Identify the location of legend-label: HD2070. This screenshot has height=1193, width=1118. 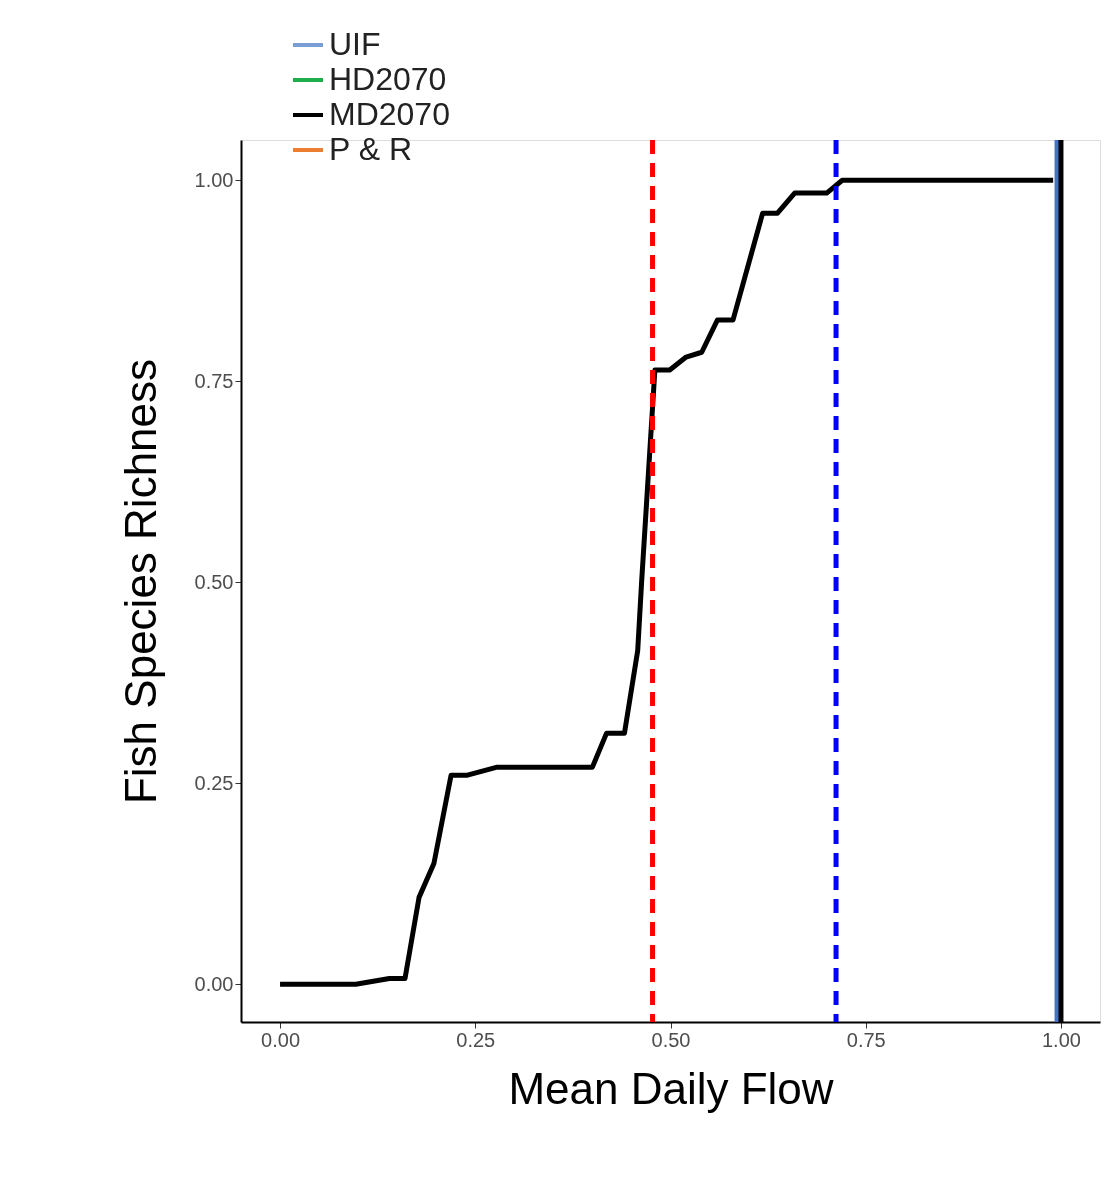
(388, 79).